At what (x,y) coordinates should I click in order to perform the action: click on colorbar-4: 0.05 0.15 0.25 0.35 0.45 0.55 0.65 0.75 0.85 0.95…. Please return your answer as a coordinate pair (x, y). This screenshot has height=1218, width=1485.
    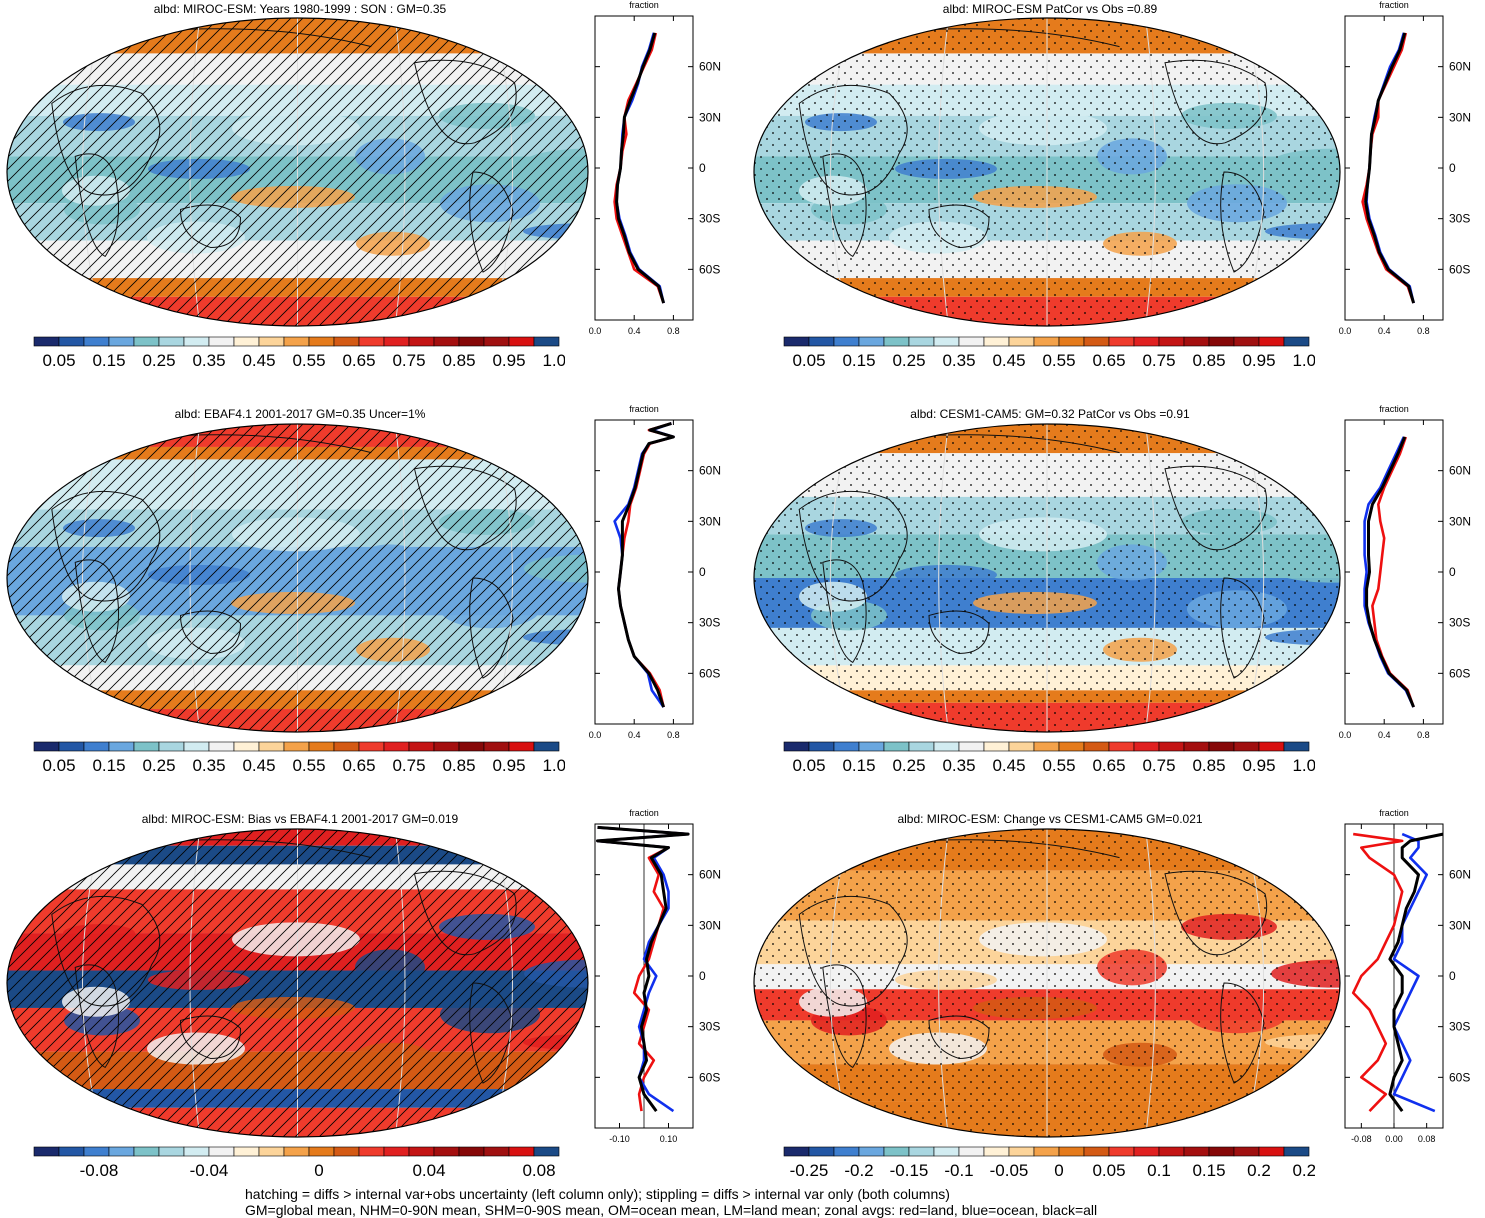
    Looking at the image, I should click on (1049, 758).